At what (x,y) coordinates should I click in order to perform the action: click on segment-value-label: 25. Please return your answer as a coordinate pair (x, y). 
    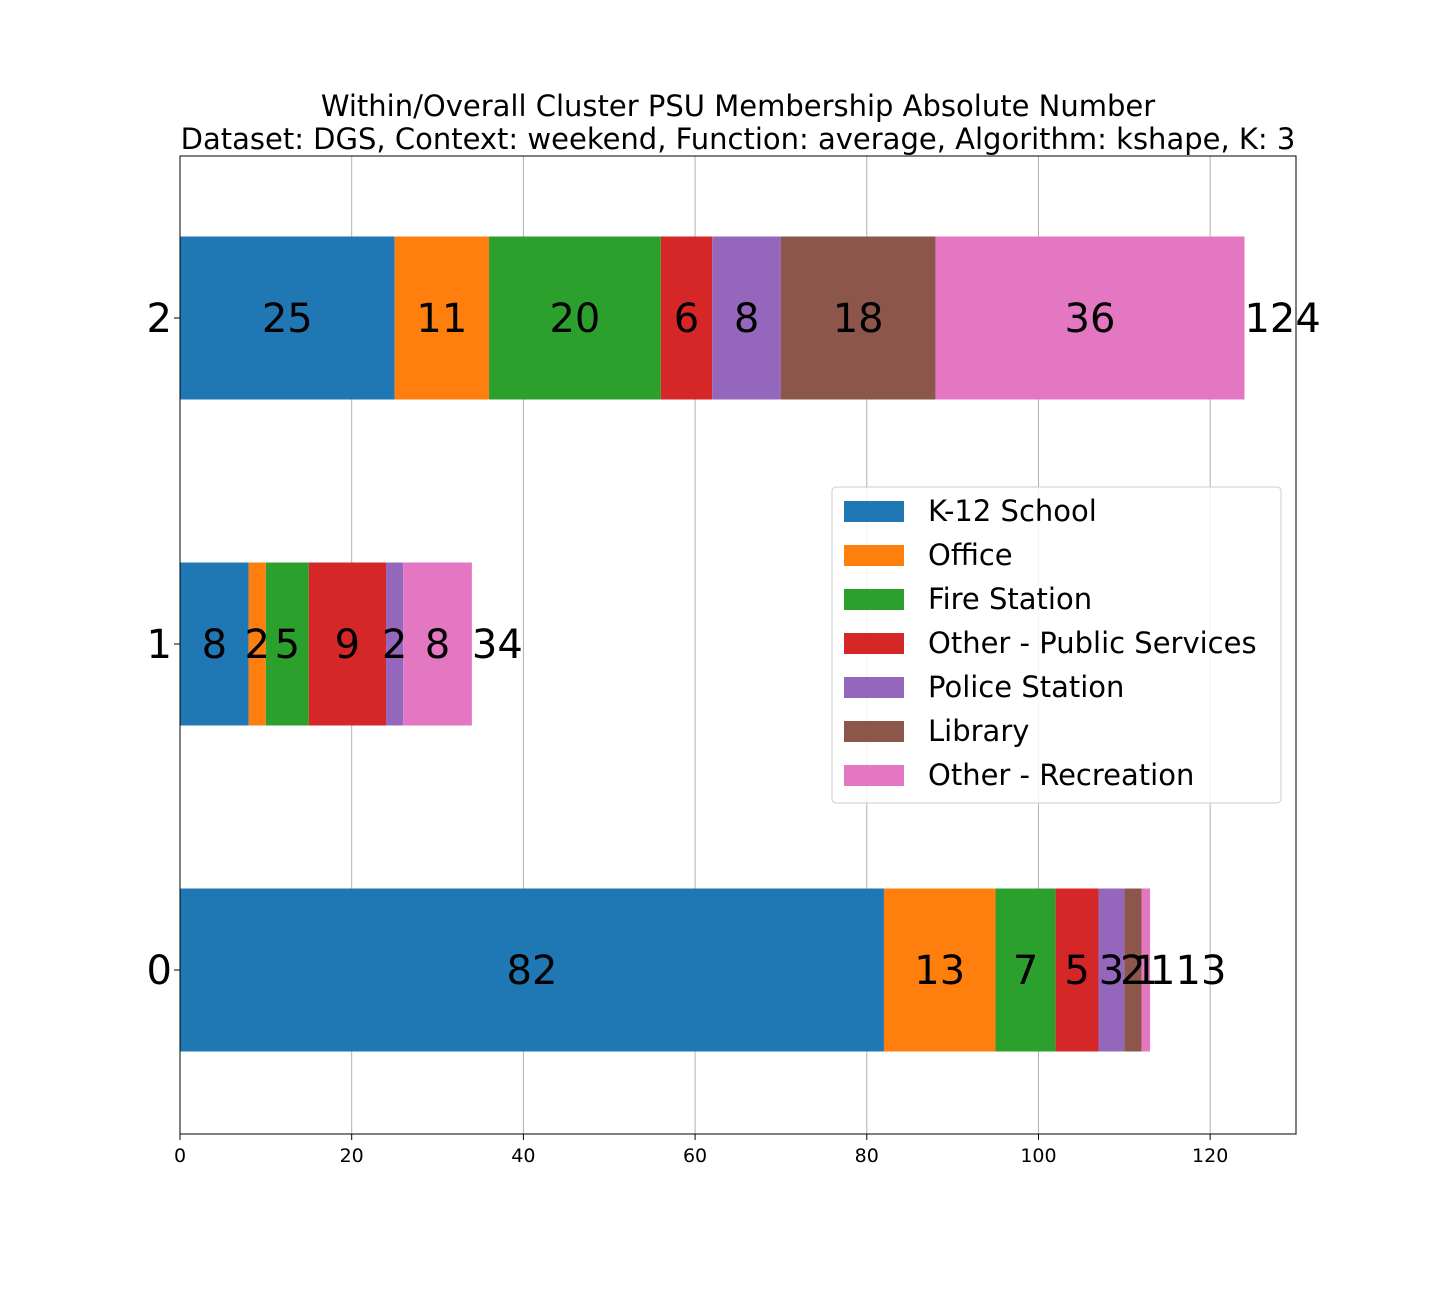
    Looking at the image, I should click on (287, 319).